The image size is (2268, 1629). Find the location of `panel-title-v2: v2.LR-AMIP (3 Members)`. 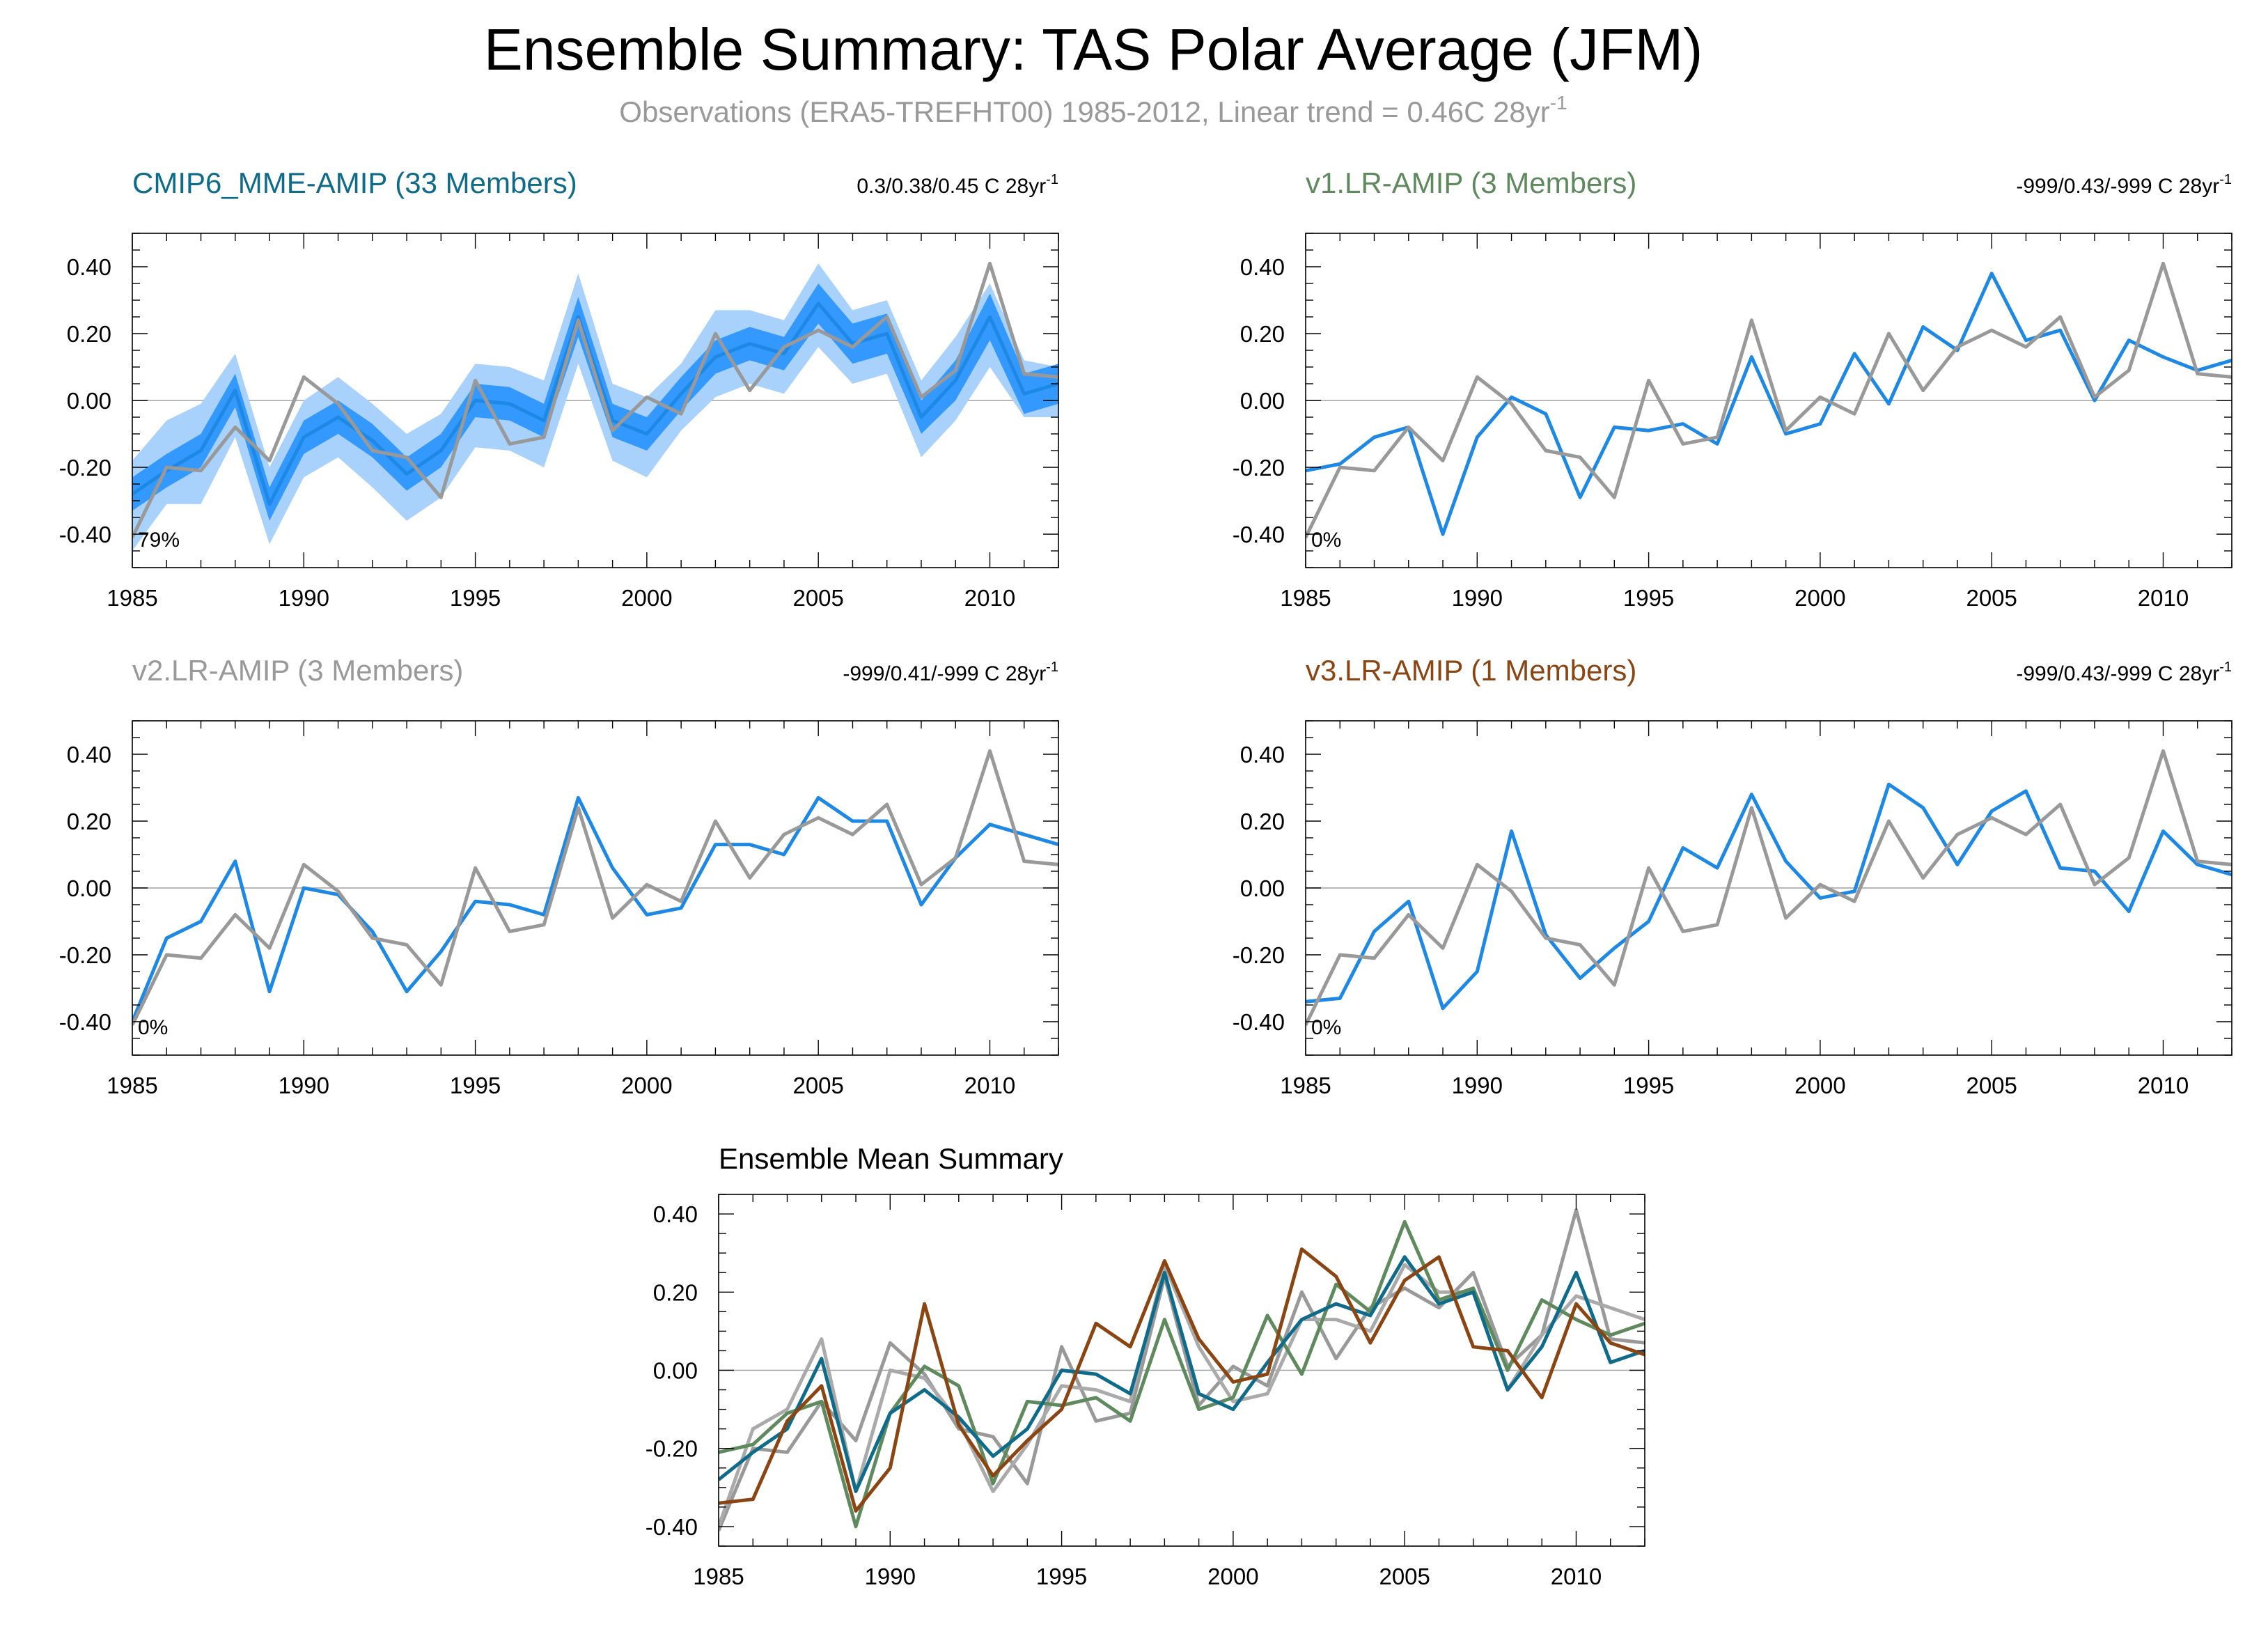

panel-title-v2: v2.LR-AMIP (3 Members) is located at coordinates (297, 670).